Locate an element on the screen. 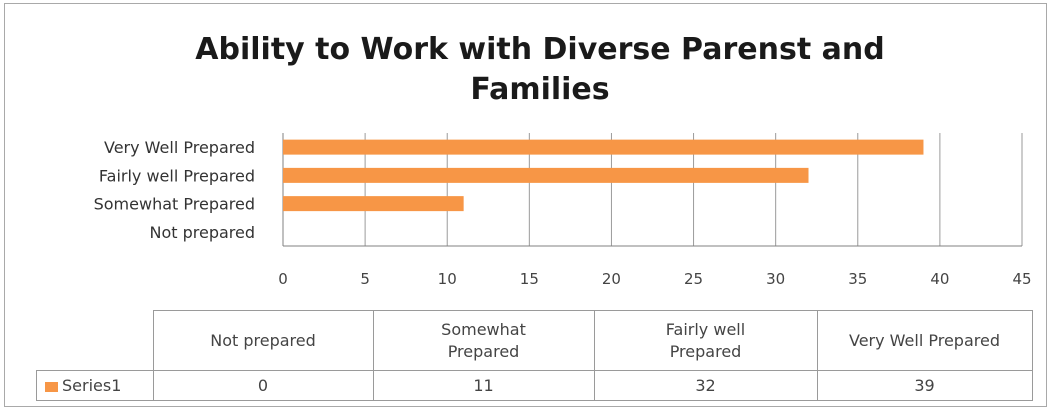  category-label: Fairly well Prepared is located at coordinates (177, 175).